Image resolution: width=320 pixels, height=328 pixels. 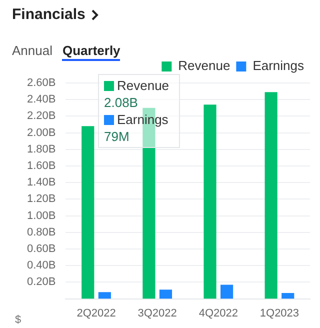 I want to click on text: Annual, so click(x=32, y=51).